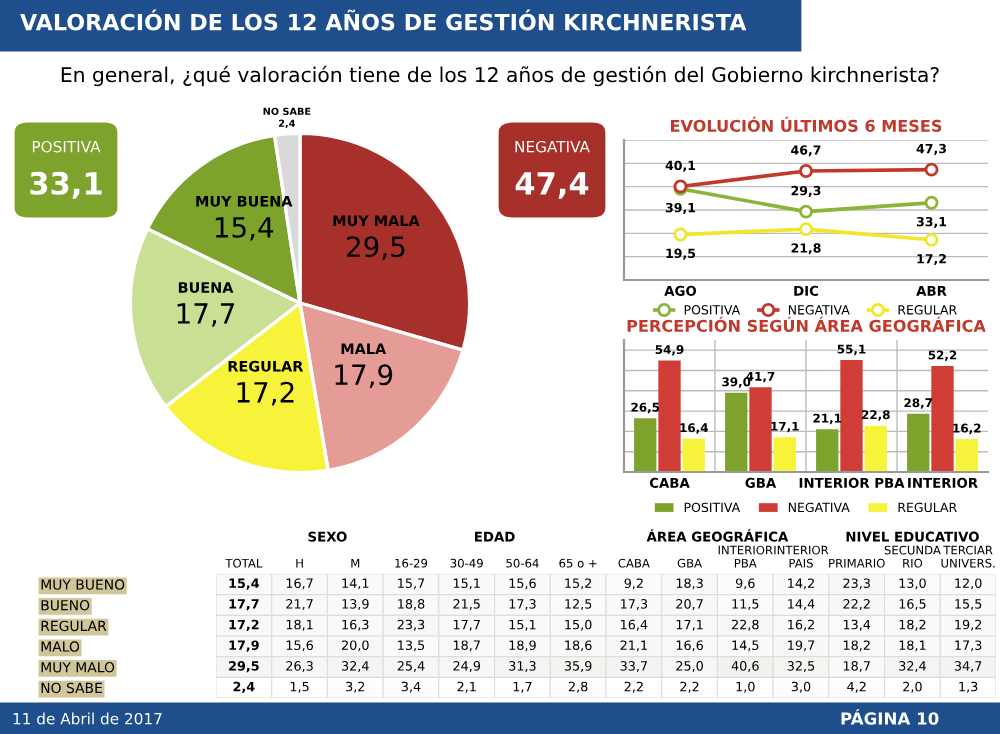 The height and width of the screenshot is (734, 1000). What do you see at coordinates (265, 393) in the screenshot?
I see `data-label: 17,2` at bounding box center [265, 393].